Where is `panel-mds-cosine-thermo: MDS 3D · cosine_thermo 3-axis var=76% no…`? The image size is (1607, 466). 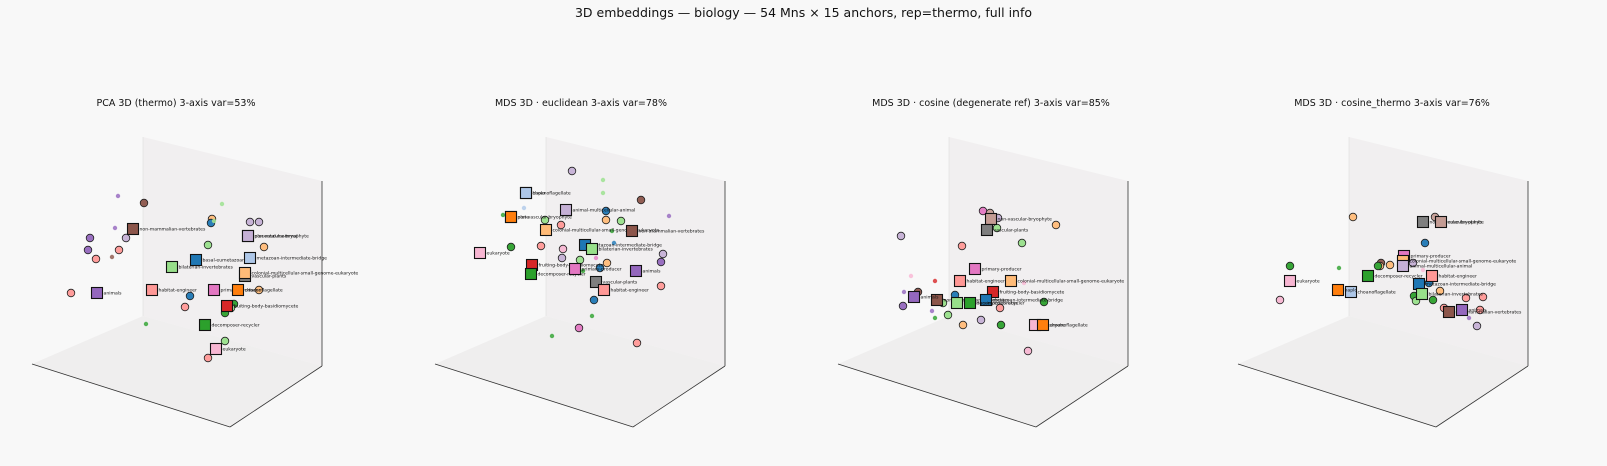
panel-mds-cosine-thermo: MDS 3D · cosine_thermo 3-axis var=76% no… is located at coordinates (1383, 263).